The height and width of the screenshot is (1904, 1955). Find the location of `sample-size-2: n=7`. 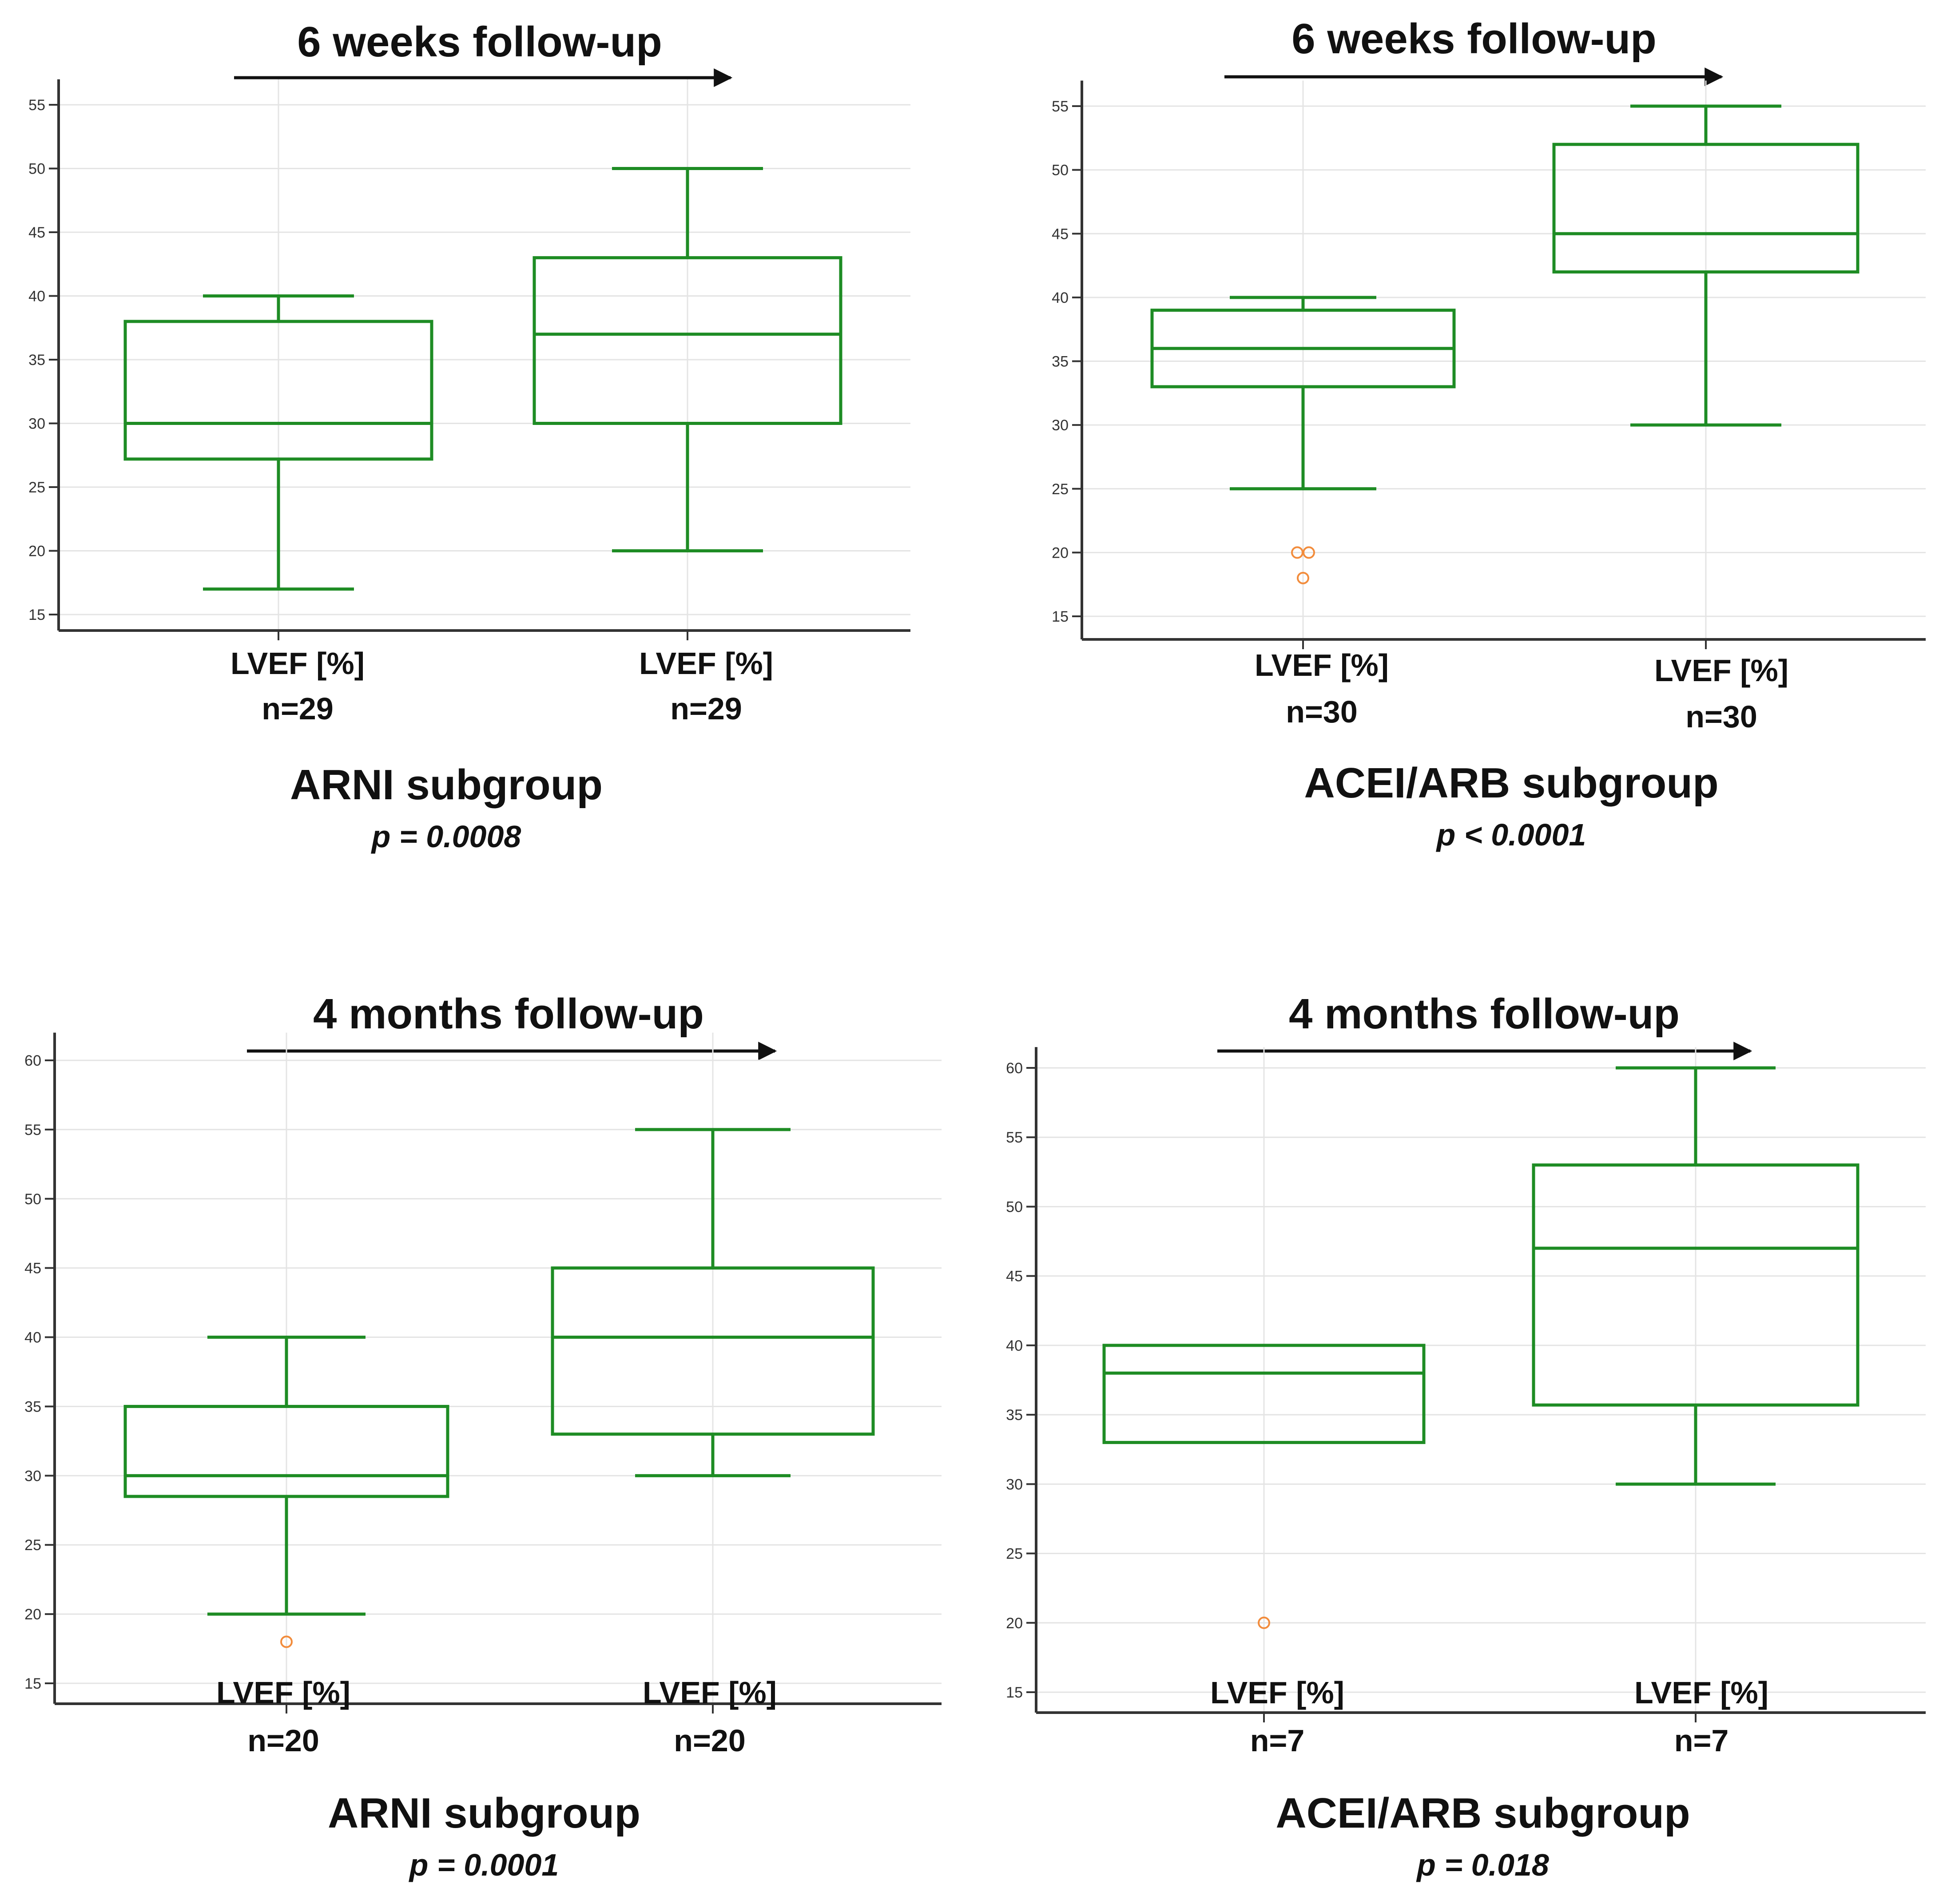

sample-size-2: n=7 is located at coordinates (1701, 1740).